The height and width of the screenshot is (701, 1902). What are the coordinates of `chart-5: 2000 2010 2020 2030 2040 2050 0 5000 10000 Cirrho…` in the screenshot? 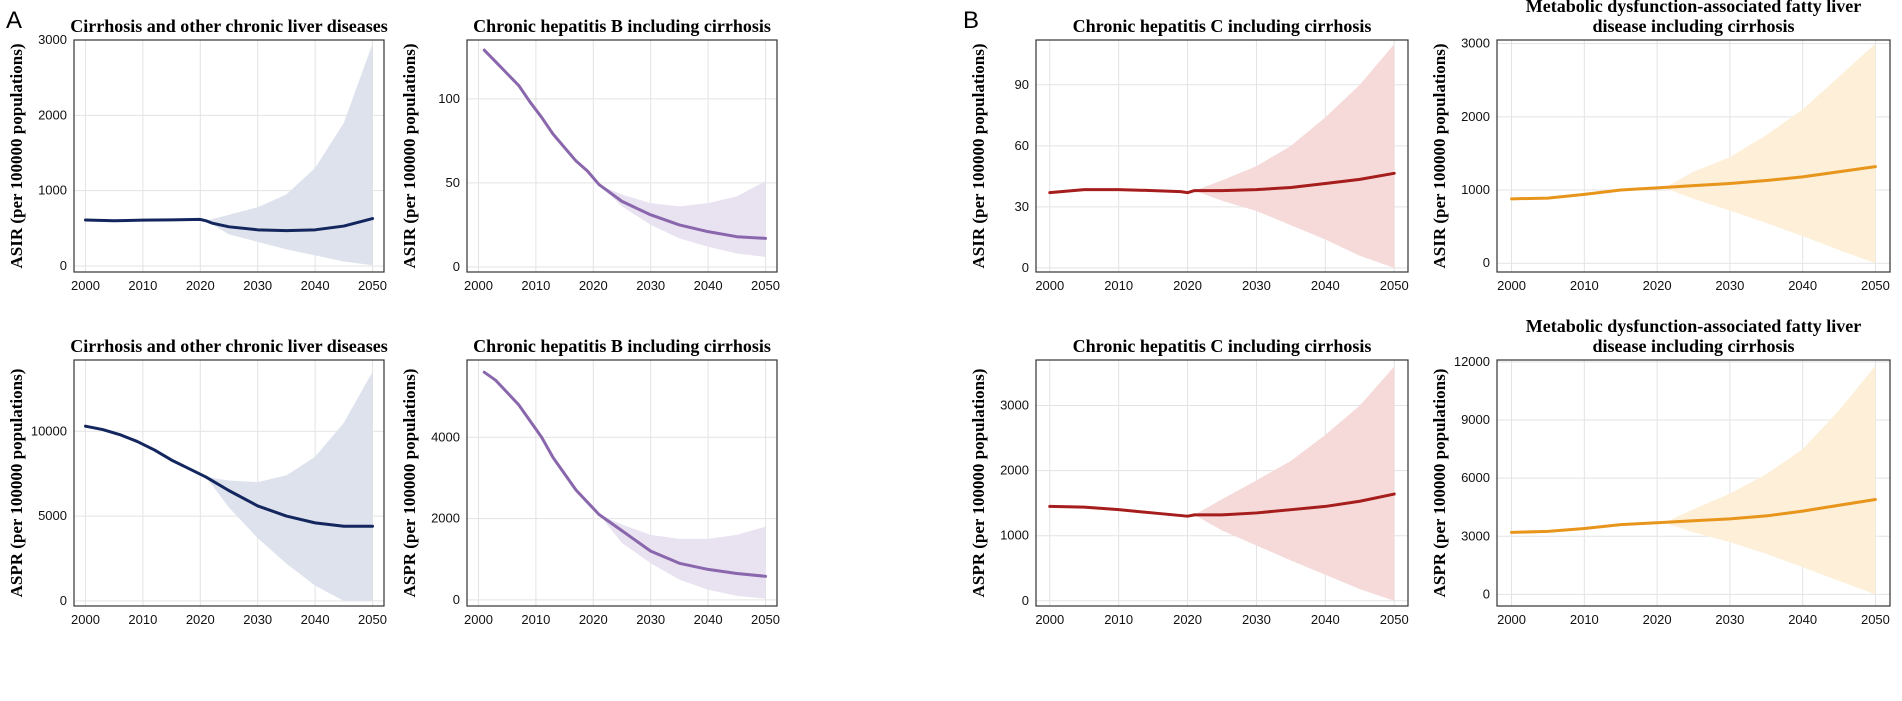 It's located at (197, 481).